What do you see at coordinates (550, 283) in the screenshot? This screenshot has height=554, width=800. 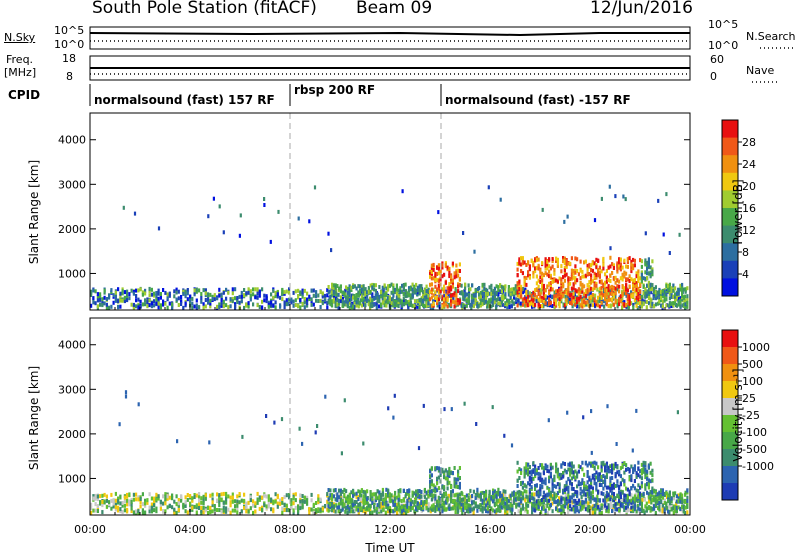 I see `power-cell-1921` at bounding box center [550, 283].